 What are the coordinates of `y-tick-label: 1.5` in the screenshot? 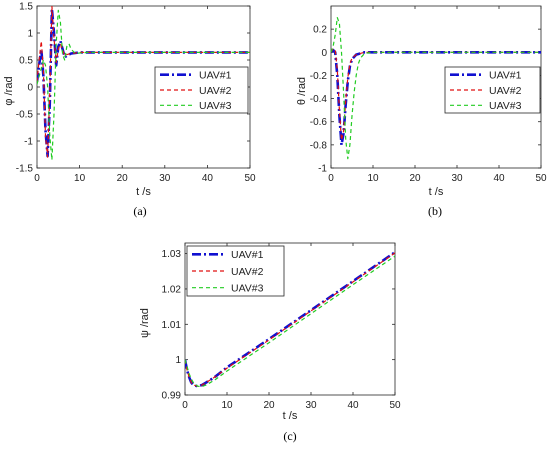 It's located at (26, 7).